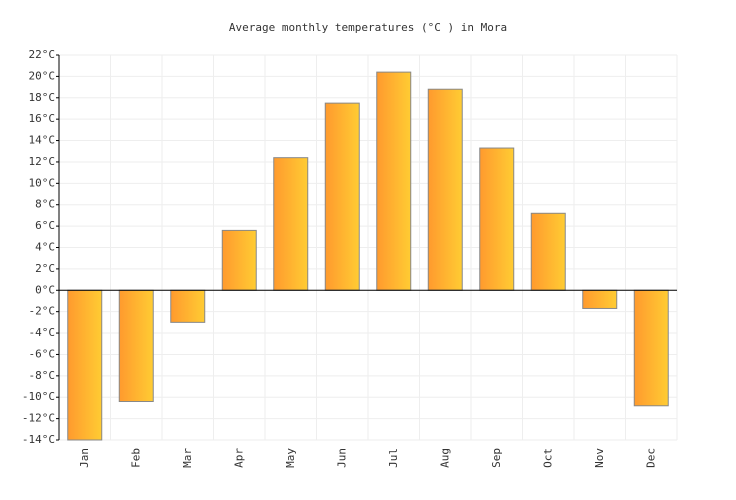  Describe the element at coordinates (42, 375) in the screenshot. I see `y-tick-label: -8°C` at that location.